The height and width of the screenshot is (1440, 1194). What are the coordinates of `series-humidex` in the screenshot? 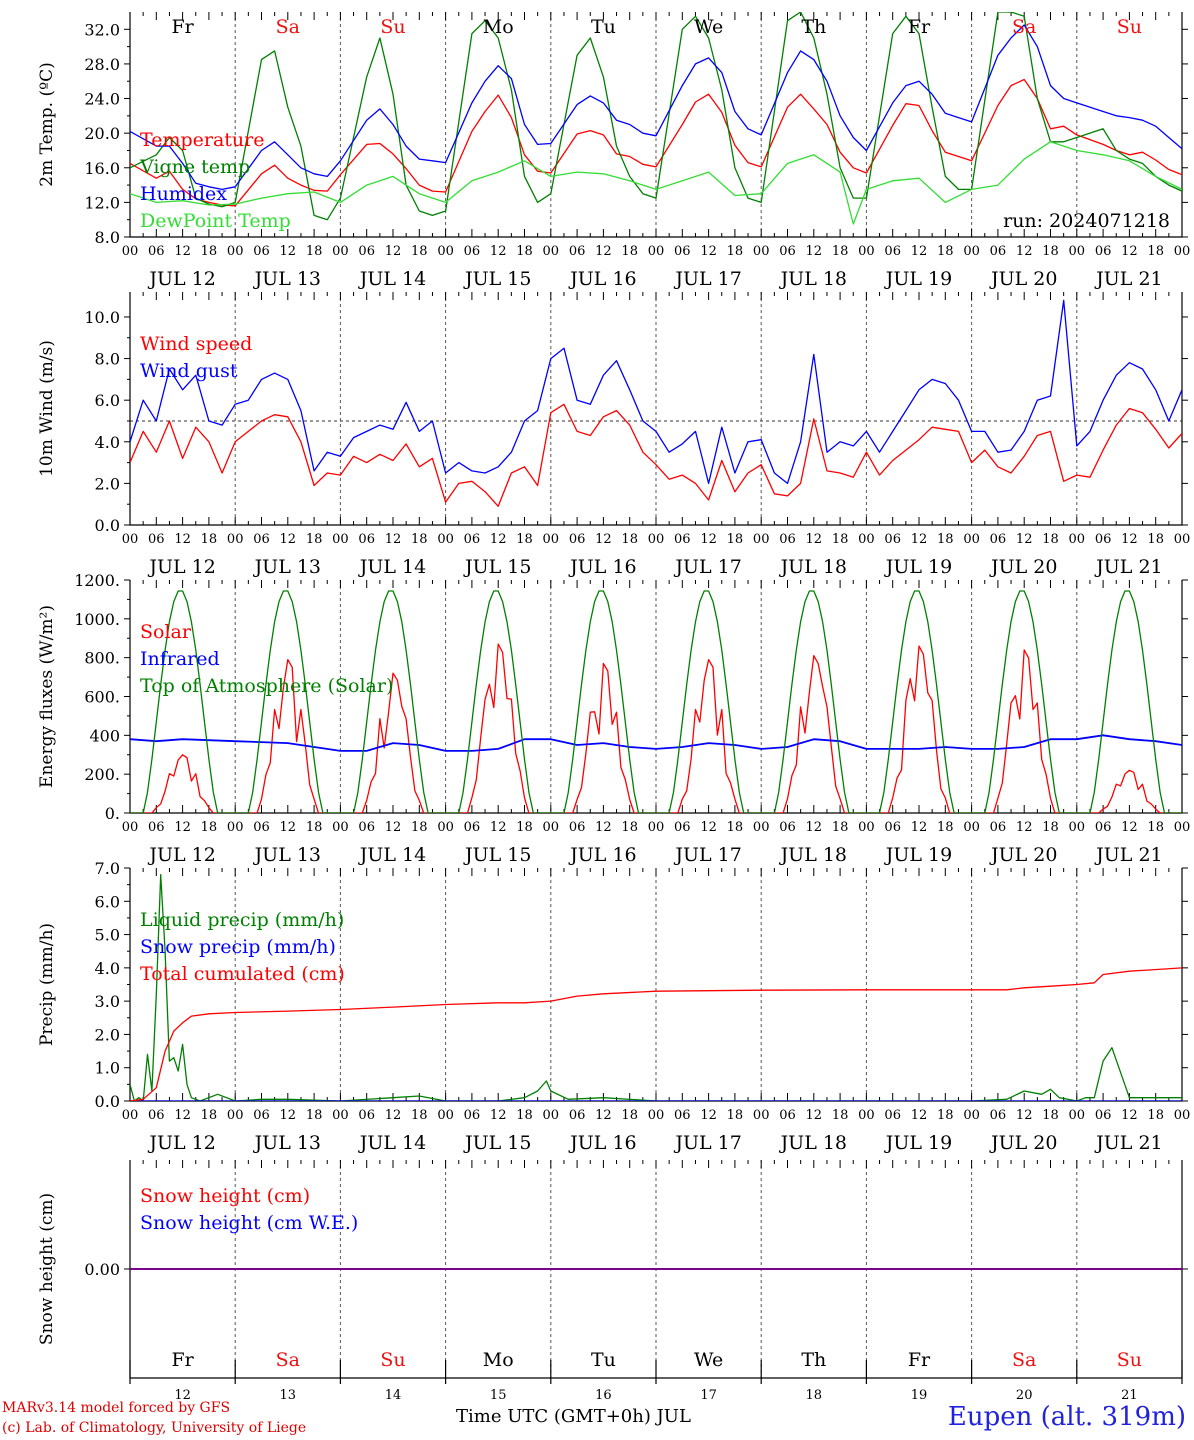 It's located at (656, 107).